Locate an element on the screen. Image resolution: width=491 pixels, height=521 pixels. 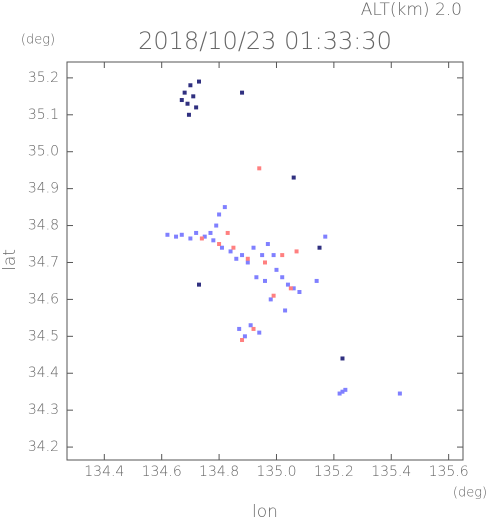
chart-title: 2018/10/23 01:33:30 is located at coordinates (265, 41).